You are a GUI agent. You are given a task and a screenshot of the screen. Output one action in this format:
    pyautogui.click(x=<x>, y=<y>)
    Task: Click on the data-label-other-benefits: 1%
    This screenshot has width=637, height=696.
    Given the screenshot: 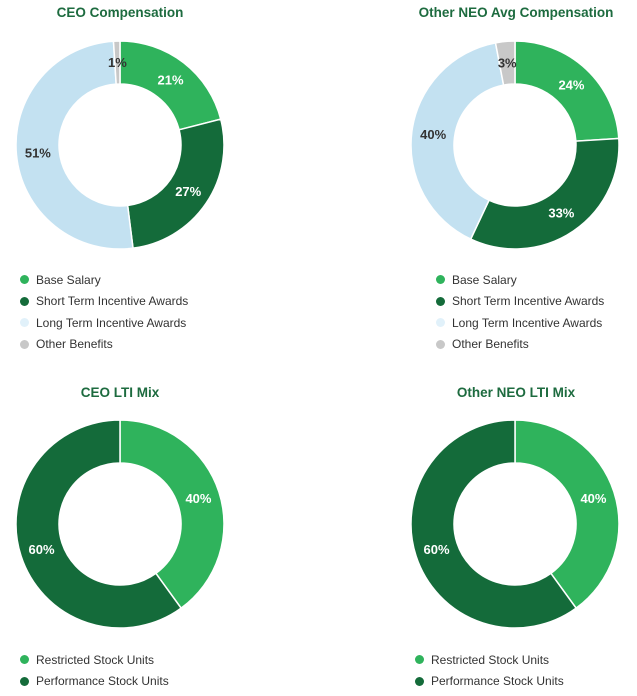 What is the action you would take?
    pyautogui.click(x=117, y=62)
    